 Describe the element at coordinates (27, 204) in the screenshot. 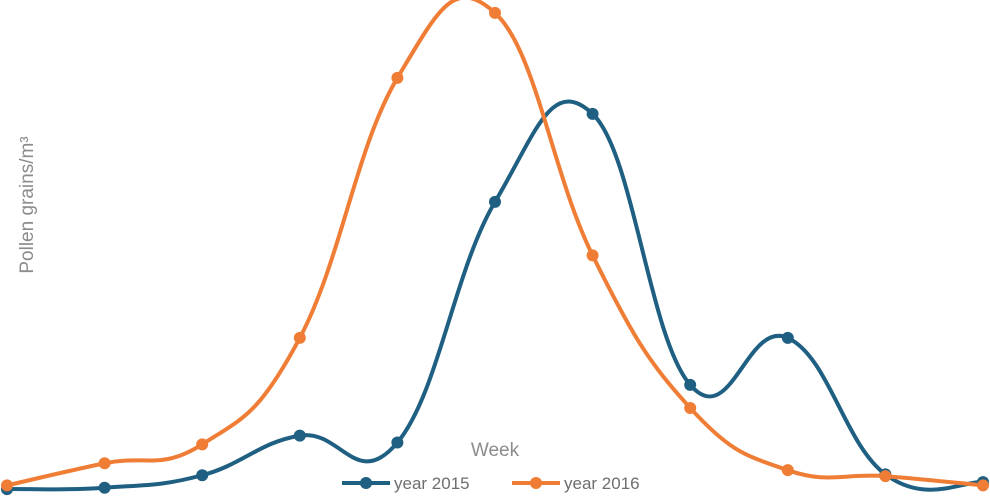

I see `y-axis-title: Pollen grains/m³` at that location.